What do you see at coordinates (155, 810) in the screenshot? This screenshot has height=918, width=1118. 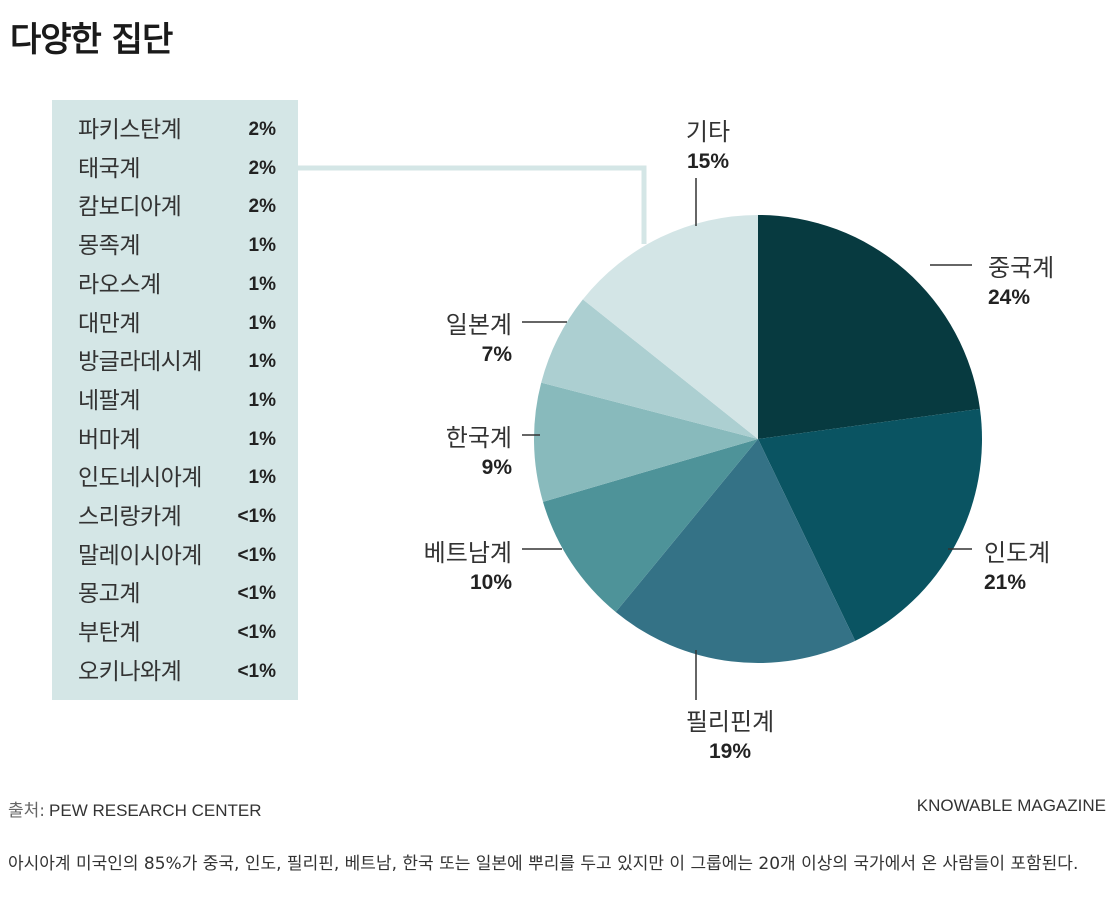 I see `source-name: PEW RESEARCH CENTER` at bounding box center [155, 810].